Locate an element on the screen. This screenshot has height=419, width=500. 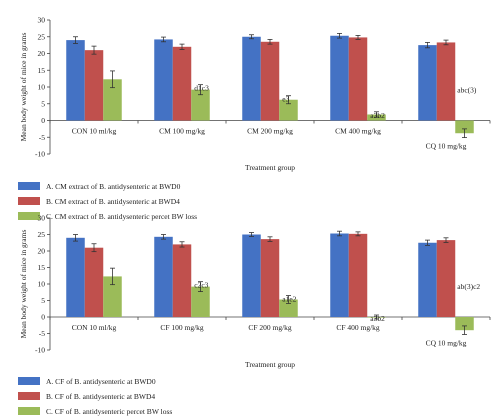
bar-annotation: e3 is located at coordinates (285, 99).